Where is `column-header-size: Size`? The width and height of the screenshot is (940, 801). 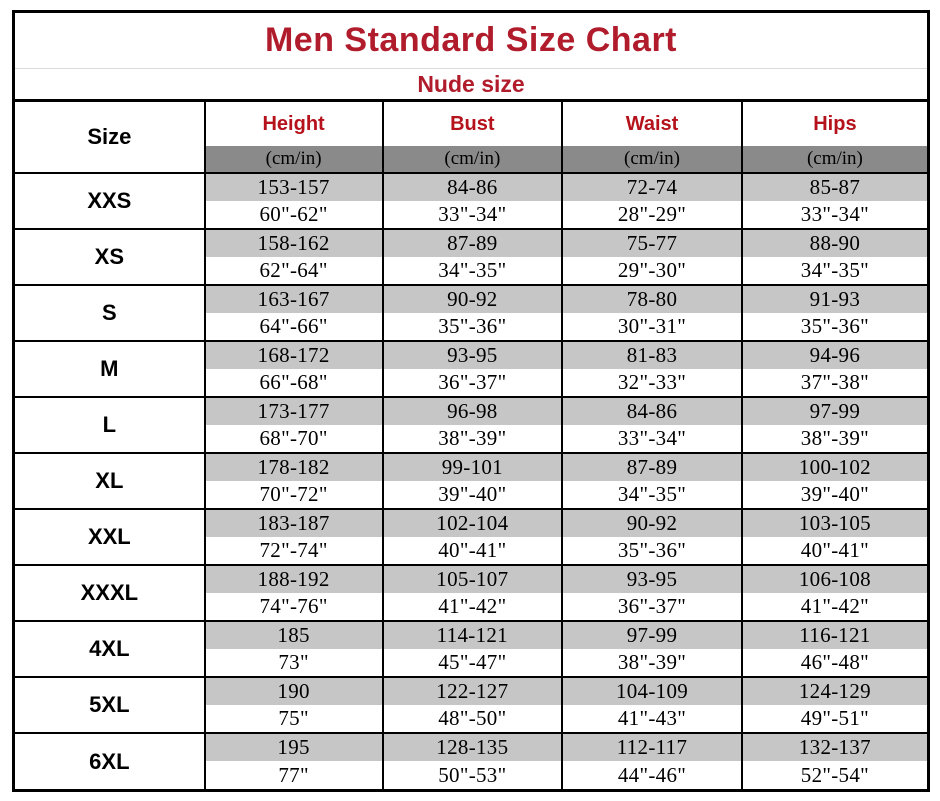
column-header-size: Size is located at coordinates (110, 137).